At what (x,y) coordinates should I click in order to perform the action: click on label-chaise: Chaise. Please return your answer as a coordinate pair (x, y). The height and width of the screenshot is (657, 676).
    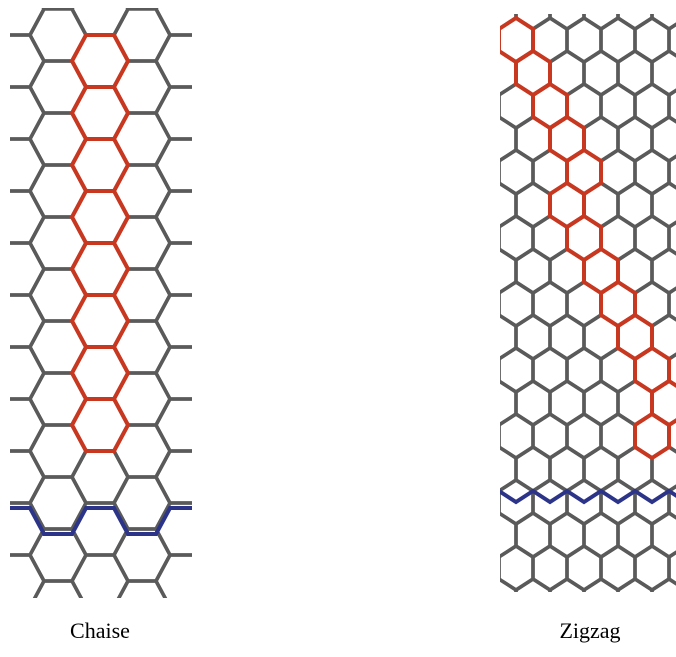
    Looking at the image, I should click on (100, 630).